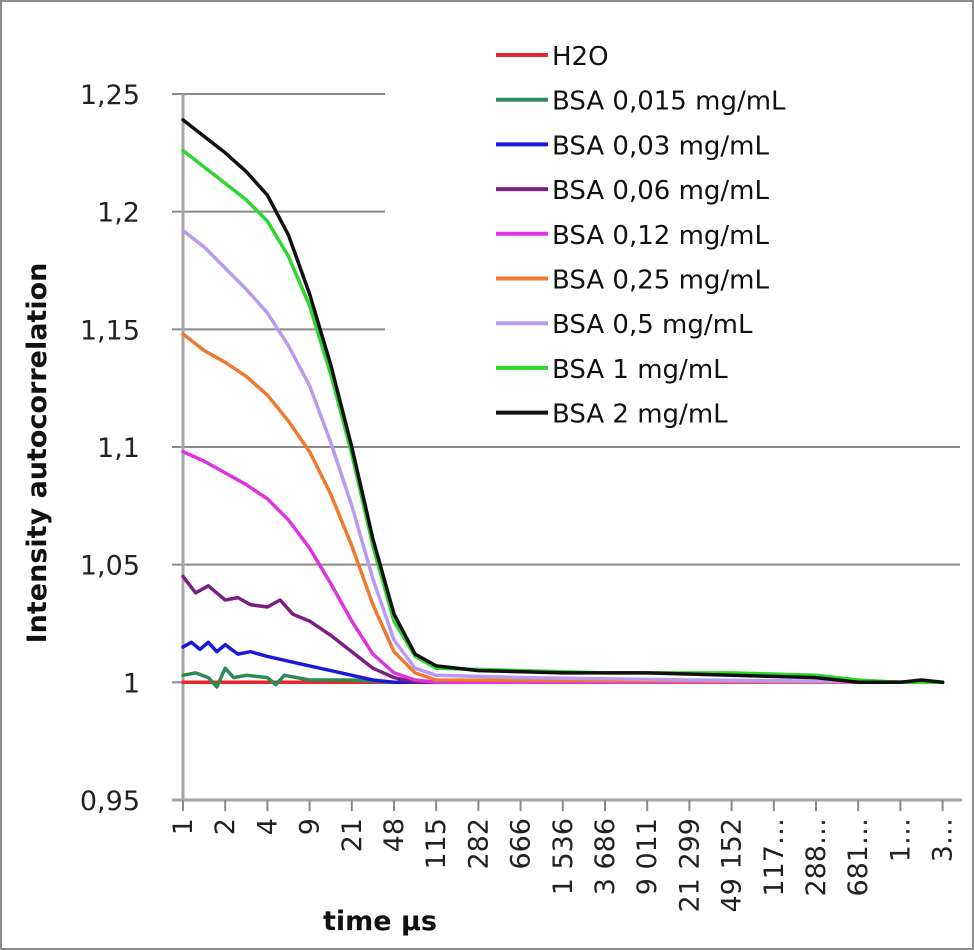 This screenshot has height=950, width=974. Describe the element at coordinates (110, 566) in the screenshot. I see `y-tick-label: 1,05` at that location.